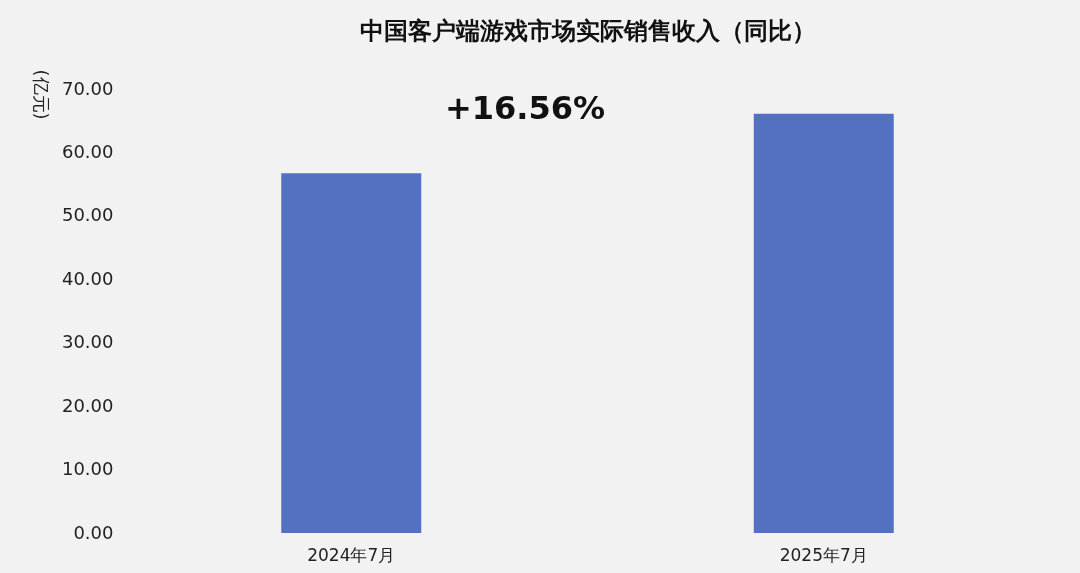 Image resolution: width=1080 pixels, height=573 pixels. What do you see at coordinates (823, 554) in the screenshot?
I see `x-tick-label: 2025年7月` at bounding box center [823, 554].